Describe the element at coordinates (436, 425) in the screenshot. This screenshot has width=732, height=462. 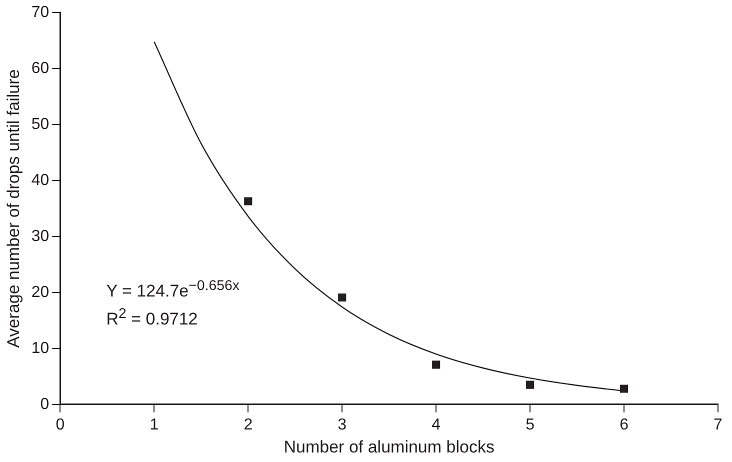
I see `x-tick-label: 4` at that location.